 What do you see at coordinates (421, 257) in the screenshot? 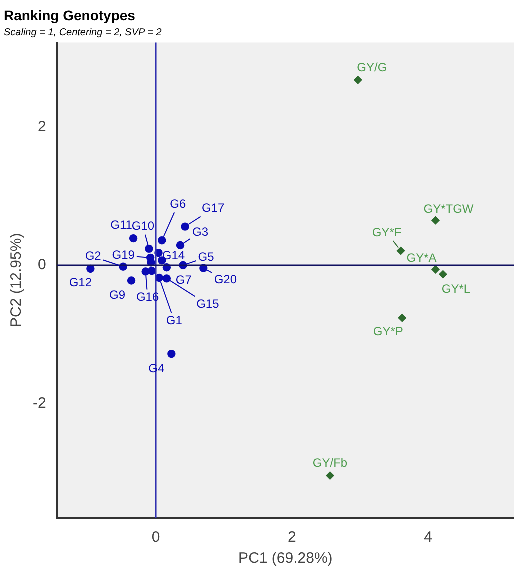
I see `data-label: GY*A` at bounding box center [421, 257].